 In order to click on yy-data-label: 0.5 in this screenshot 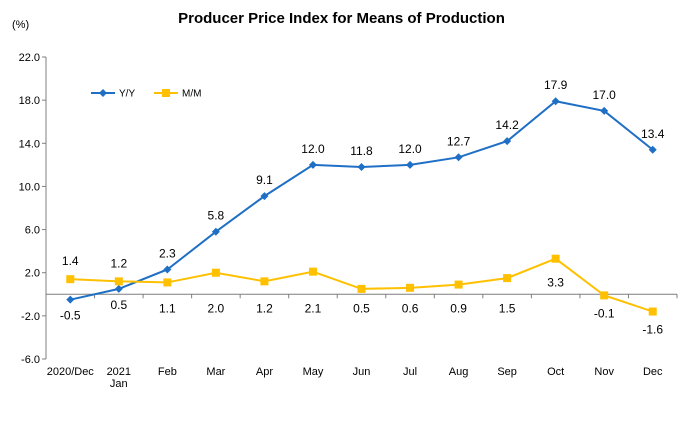, I will do `click(118, 305)`.